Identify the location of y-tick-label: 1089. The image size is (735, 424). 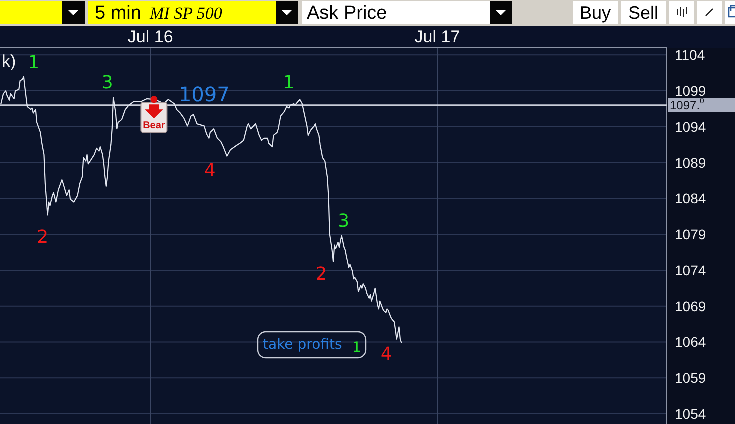
(690, 162).